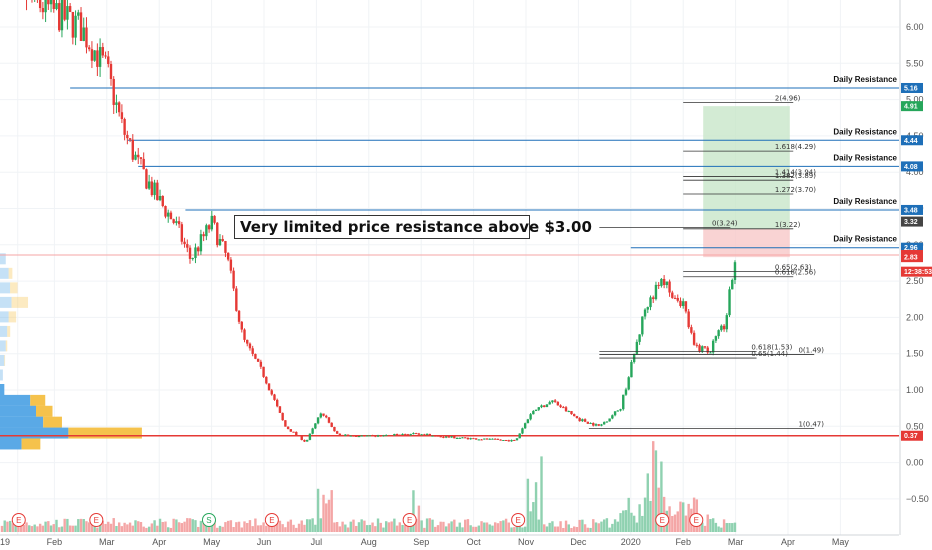 The width and height of the screenshot is (932, 550). I want to click on fib-level-label: 1.618(4.29), so click(795, 147).